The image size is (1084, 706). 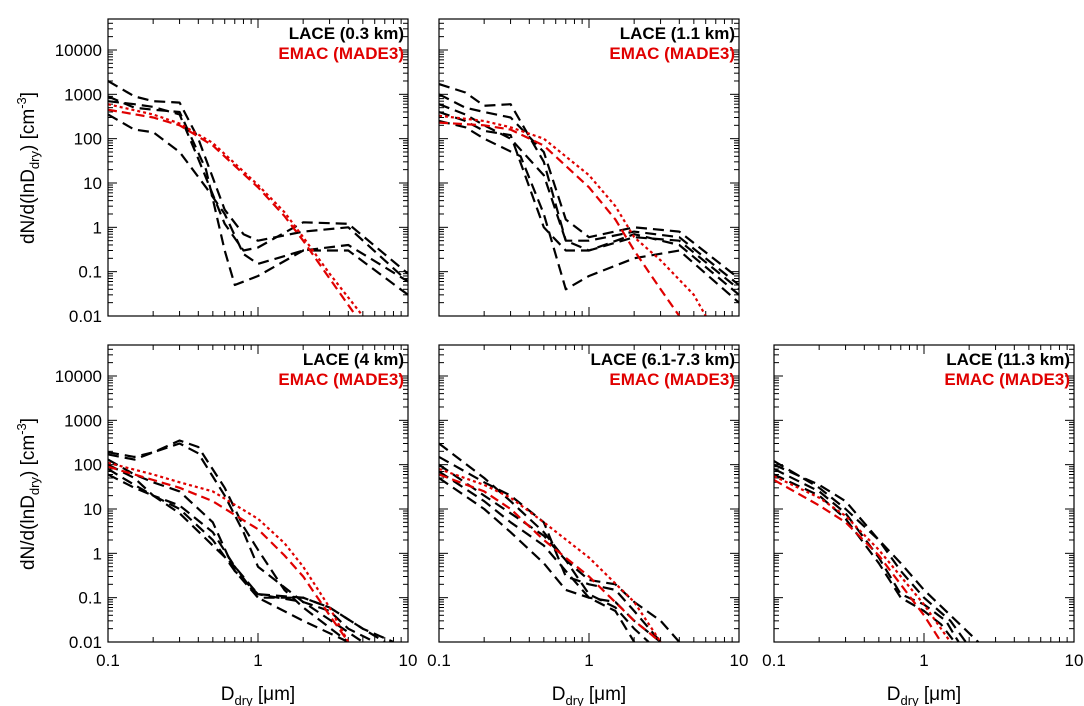 I want to click on x-axis-label-panel-5: Ddry [μm], so click(x=924, y=695).